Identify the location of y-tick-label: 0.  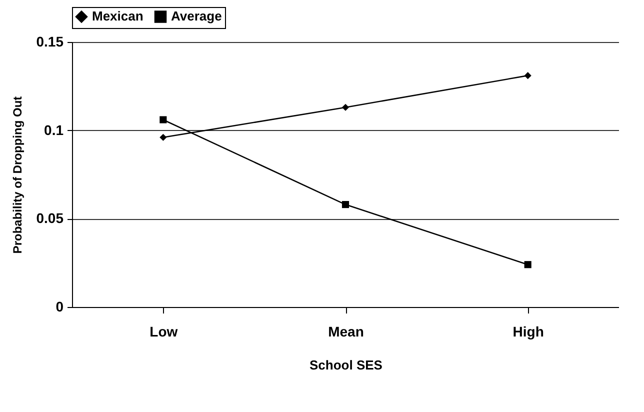
(60, 306).